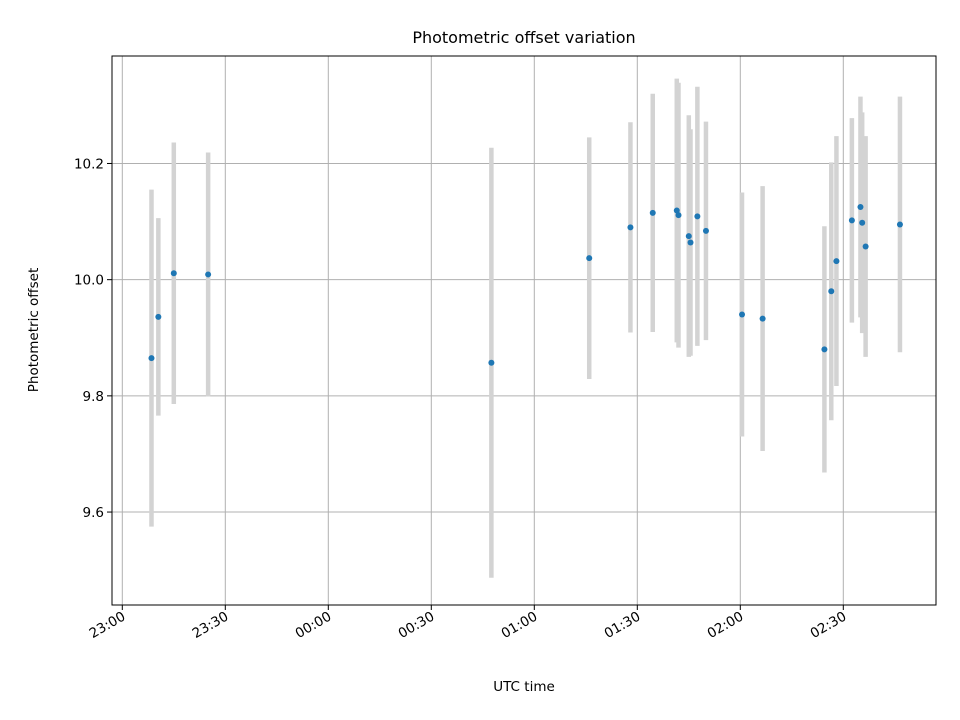  Describe the element at coordinates (524, 687) in the screenshot. I see `x-axis-label: UTC time` at that location.